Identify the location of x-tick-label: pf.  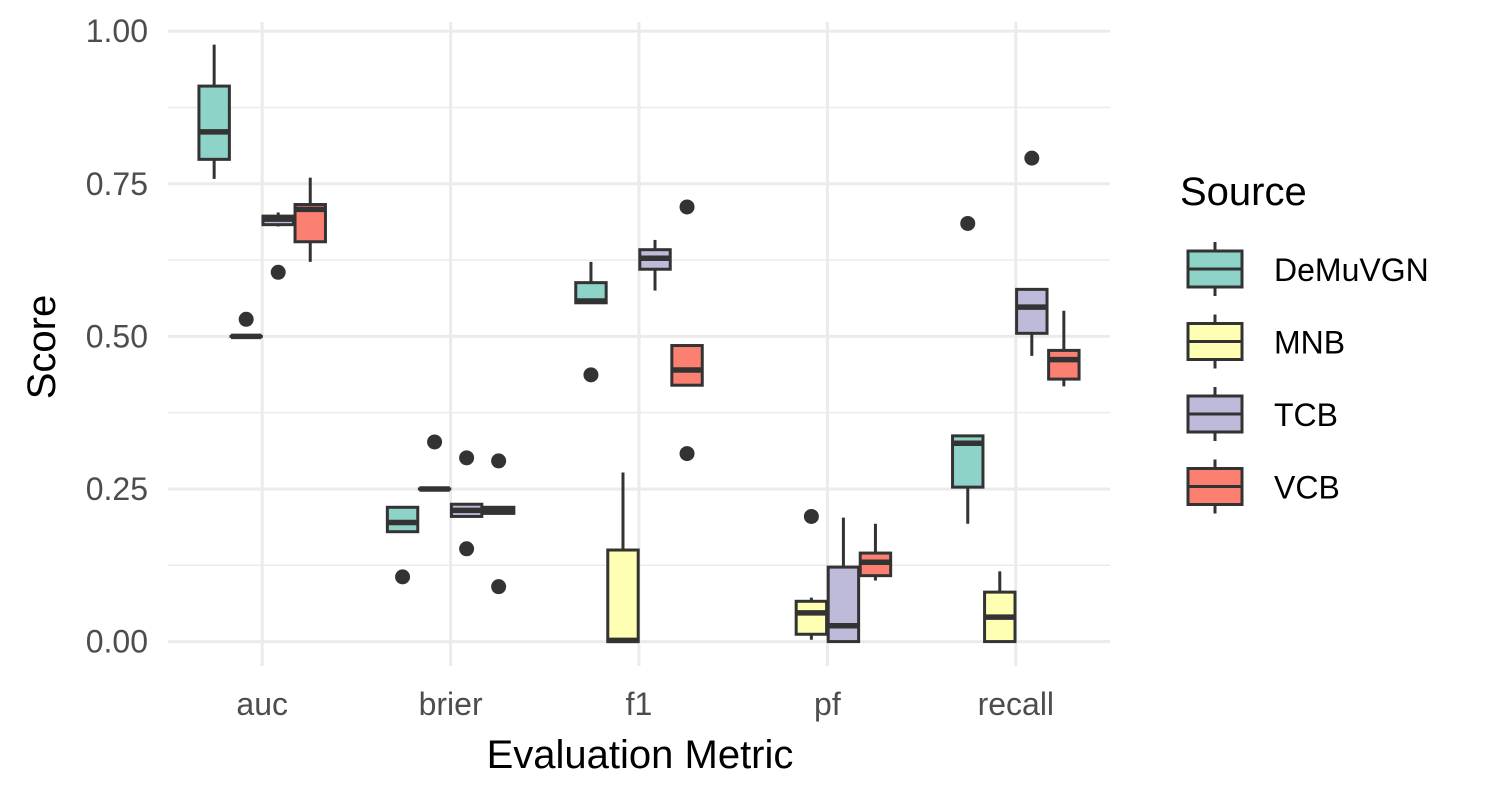
(827, 704).